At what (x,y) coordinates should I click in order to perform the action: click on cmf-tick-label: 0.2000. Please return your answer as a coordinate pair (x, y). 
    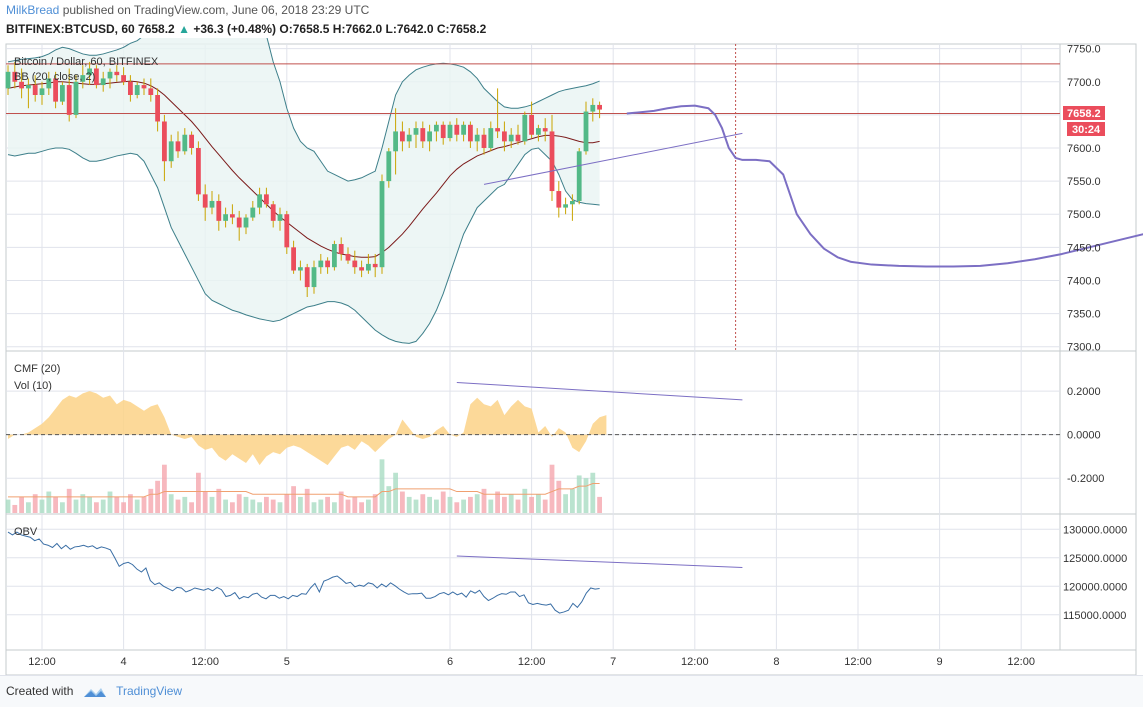
    Looking at the image, I should click on (1084, 392).